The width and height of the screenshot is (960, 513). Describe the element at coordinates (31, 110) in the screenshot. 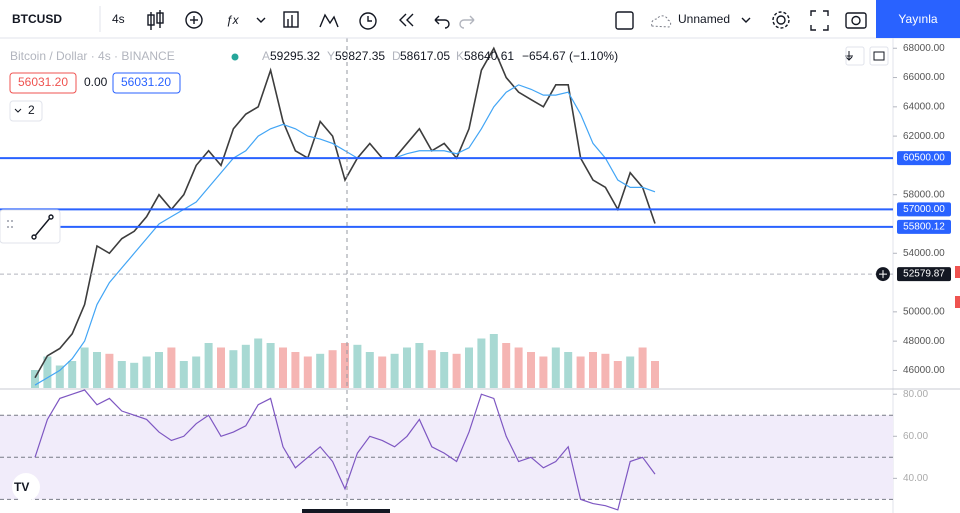

I see `indicators-count: 2` at that location.